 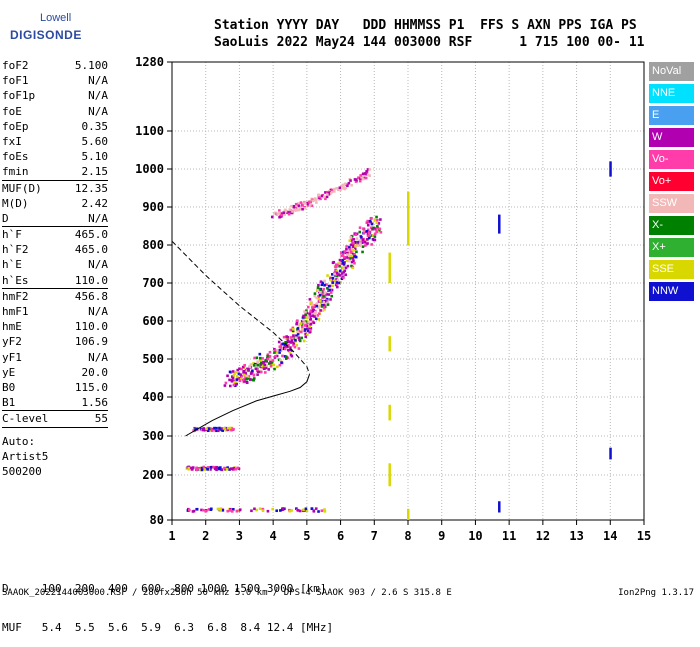 I want to click on param-row: fxI 5.60, so click(x=56, y=141).